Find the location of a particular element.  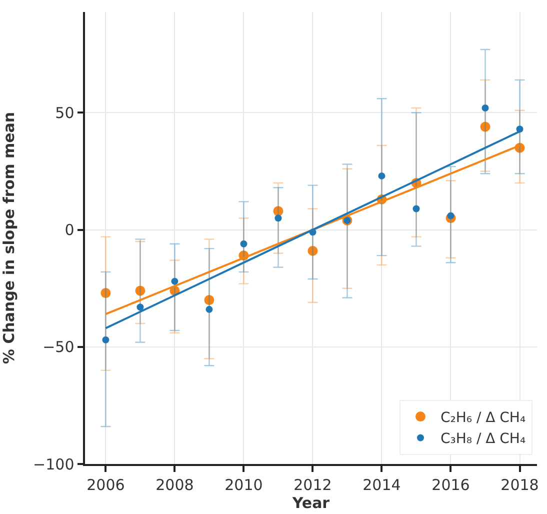

x-tick-label: 2012 is located at coordinates (313, 485).